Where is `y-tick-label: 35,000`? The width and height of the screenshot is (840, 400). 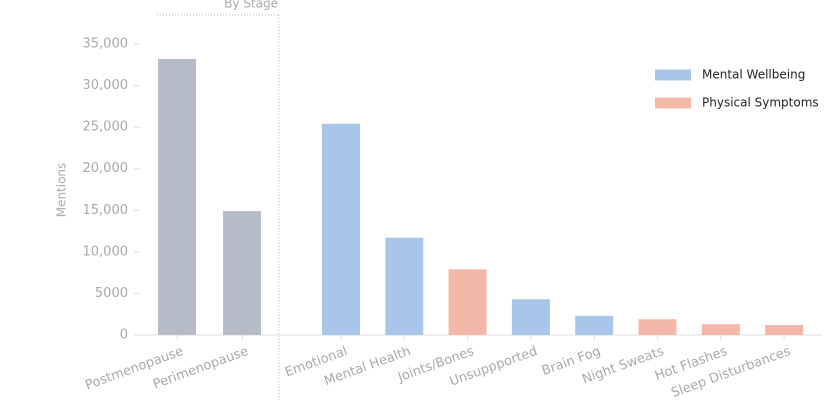 y-tick-label: 35,000 is located at coordinates (106, 44).